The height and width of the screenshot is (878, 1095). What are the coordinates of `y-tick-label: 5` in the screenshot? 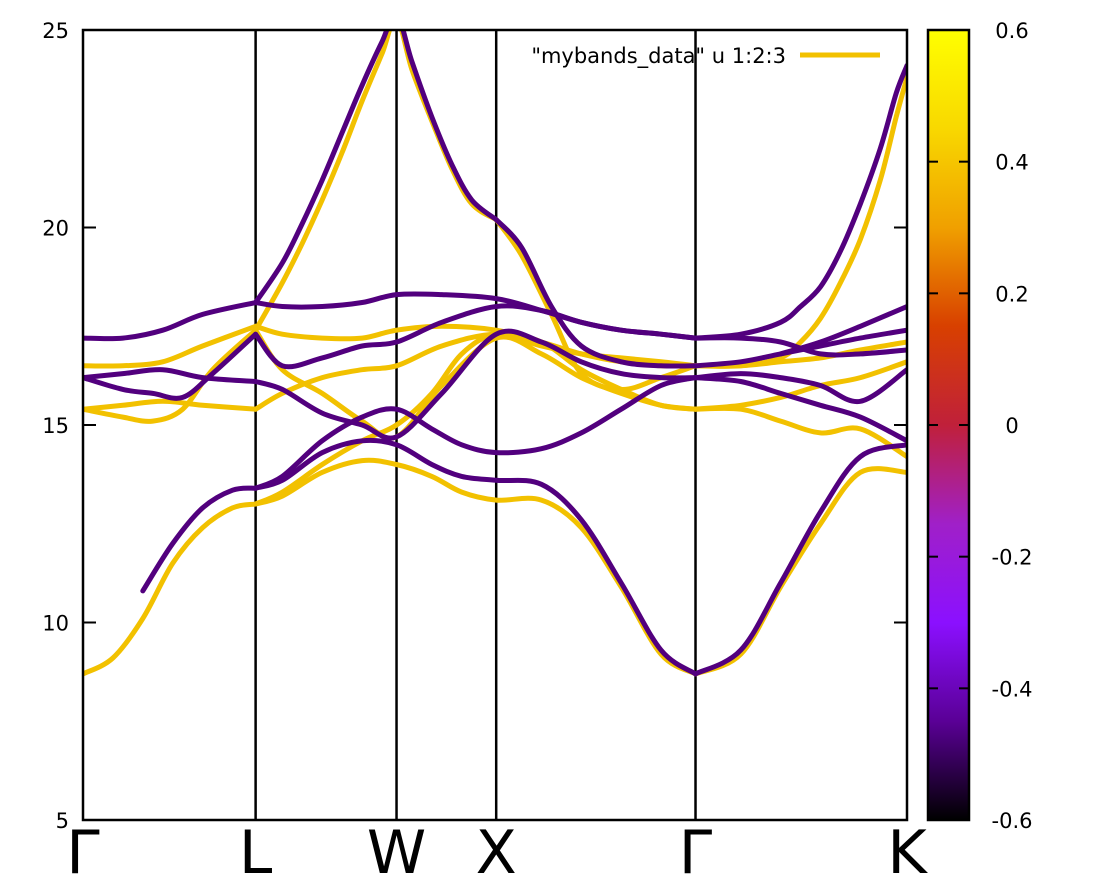 It's located at (62, 821).